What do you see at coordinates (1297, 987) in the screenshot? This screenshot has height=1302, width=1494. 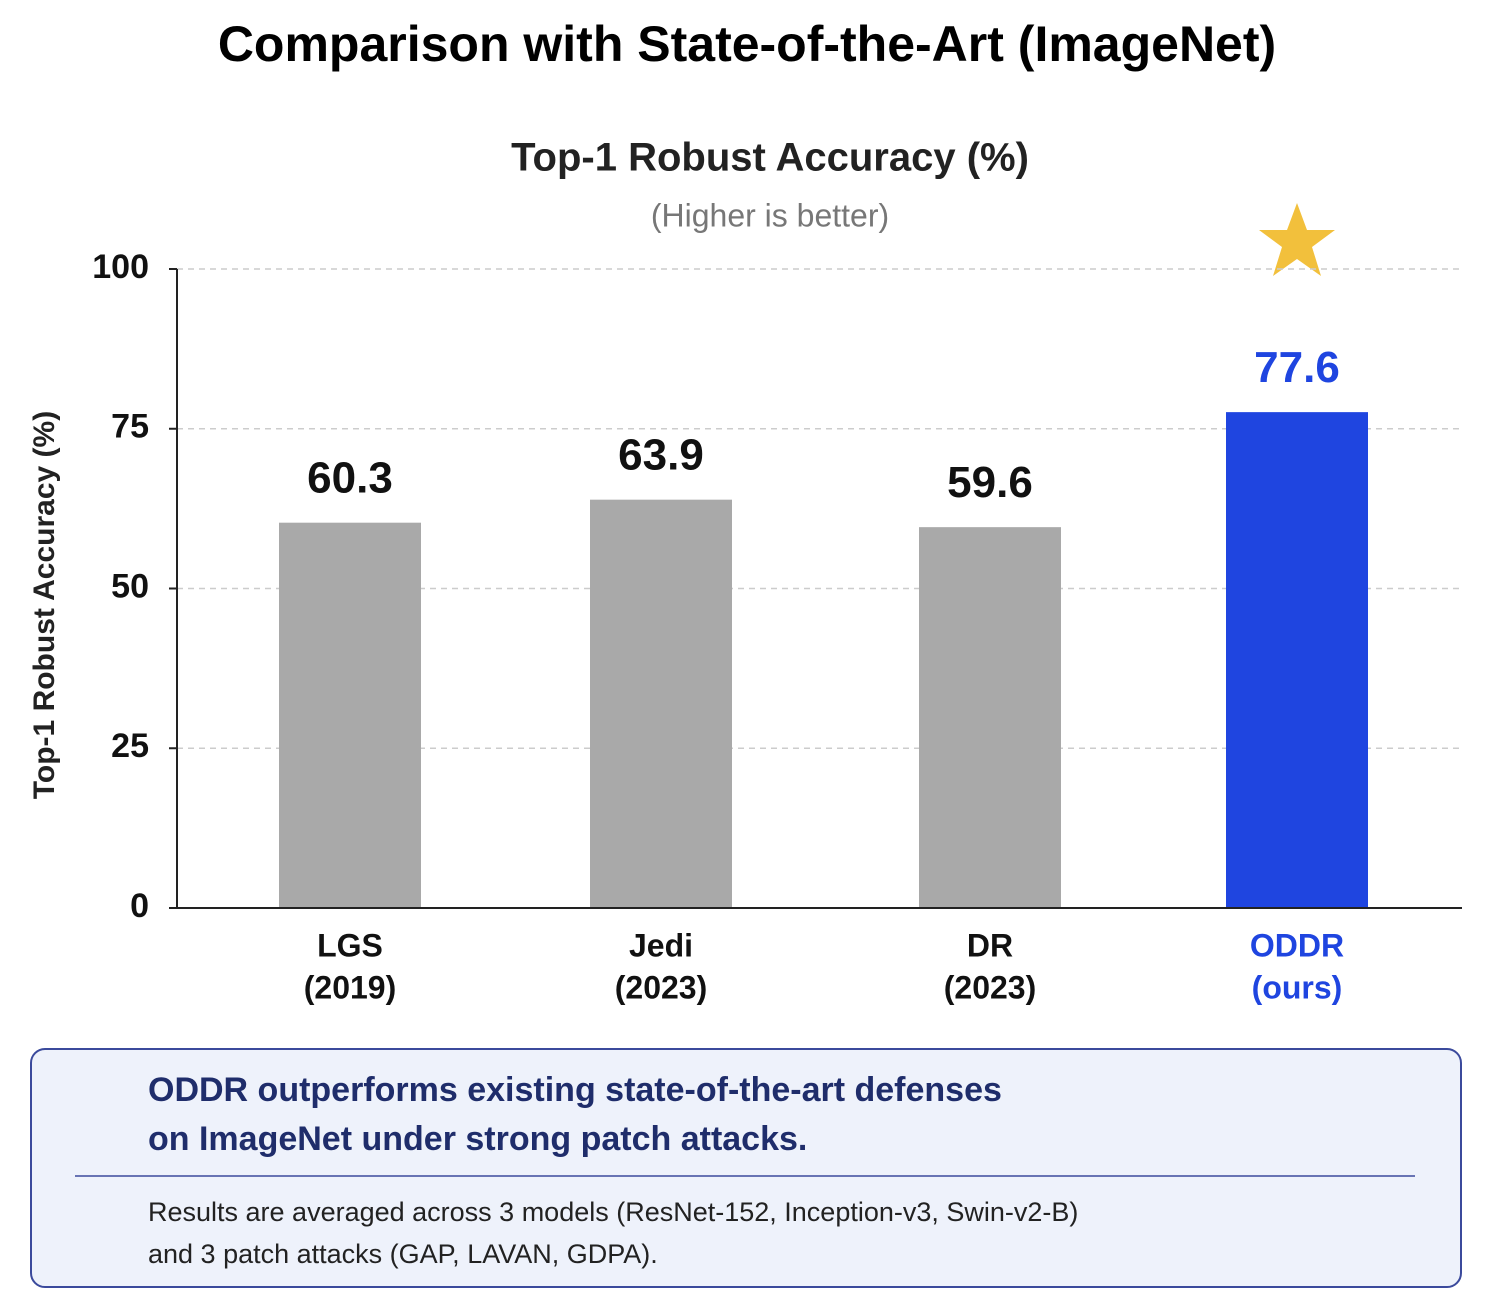 I see `x-tick-label: (ours)` at bounding box center [1297, 987].